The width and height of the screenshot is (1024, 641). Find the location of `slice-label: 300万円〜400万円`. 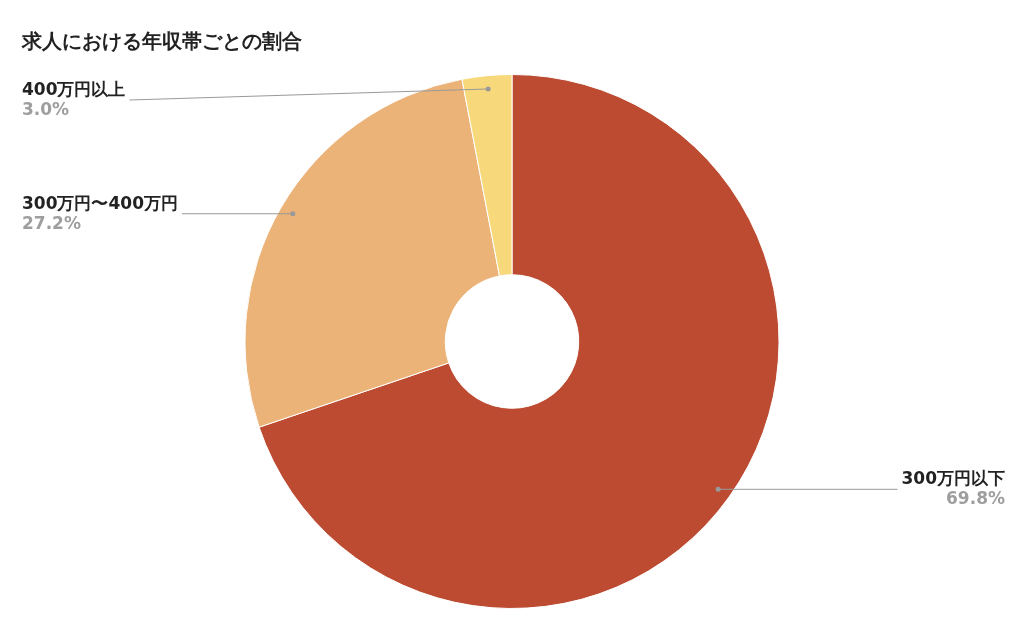

slice-label: 300万円〜400万円 is located at coordinates (100, 202).